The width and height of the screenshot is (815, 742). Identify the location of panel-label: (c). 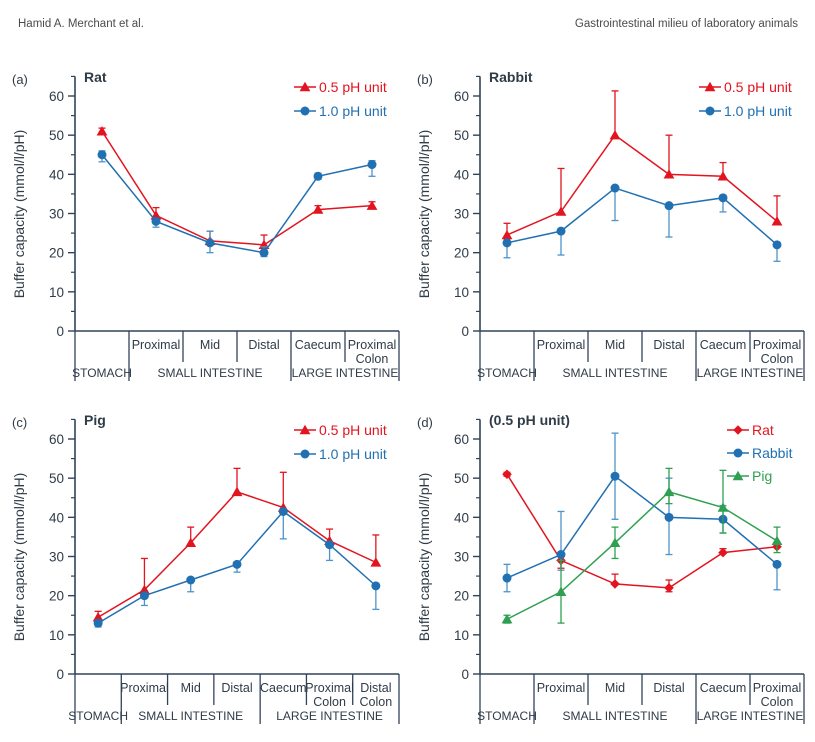
(19, 422).